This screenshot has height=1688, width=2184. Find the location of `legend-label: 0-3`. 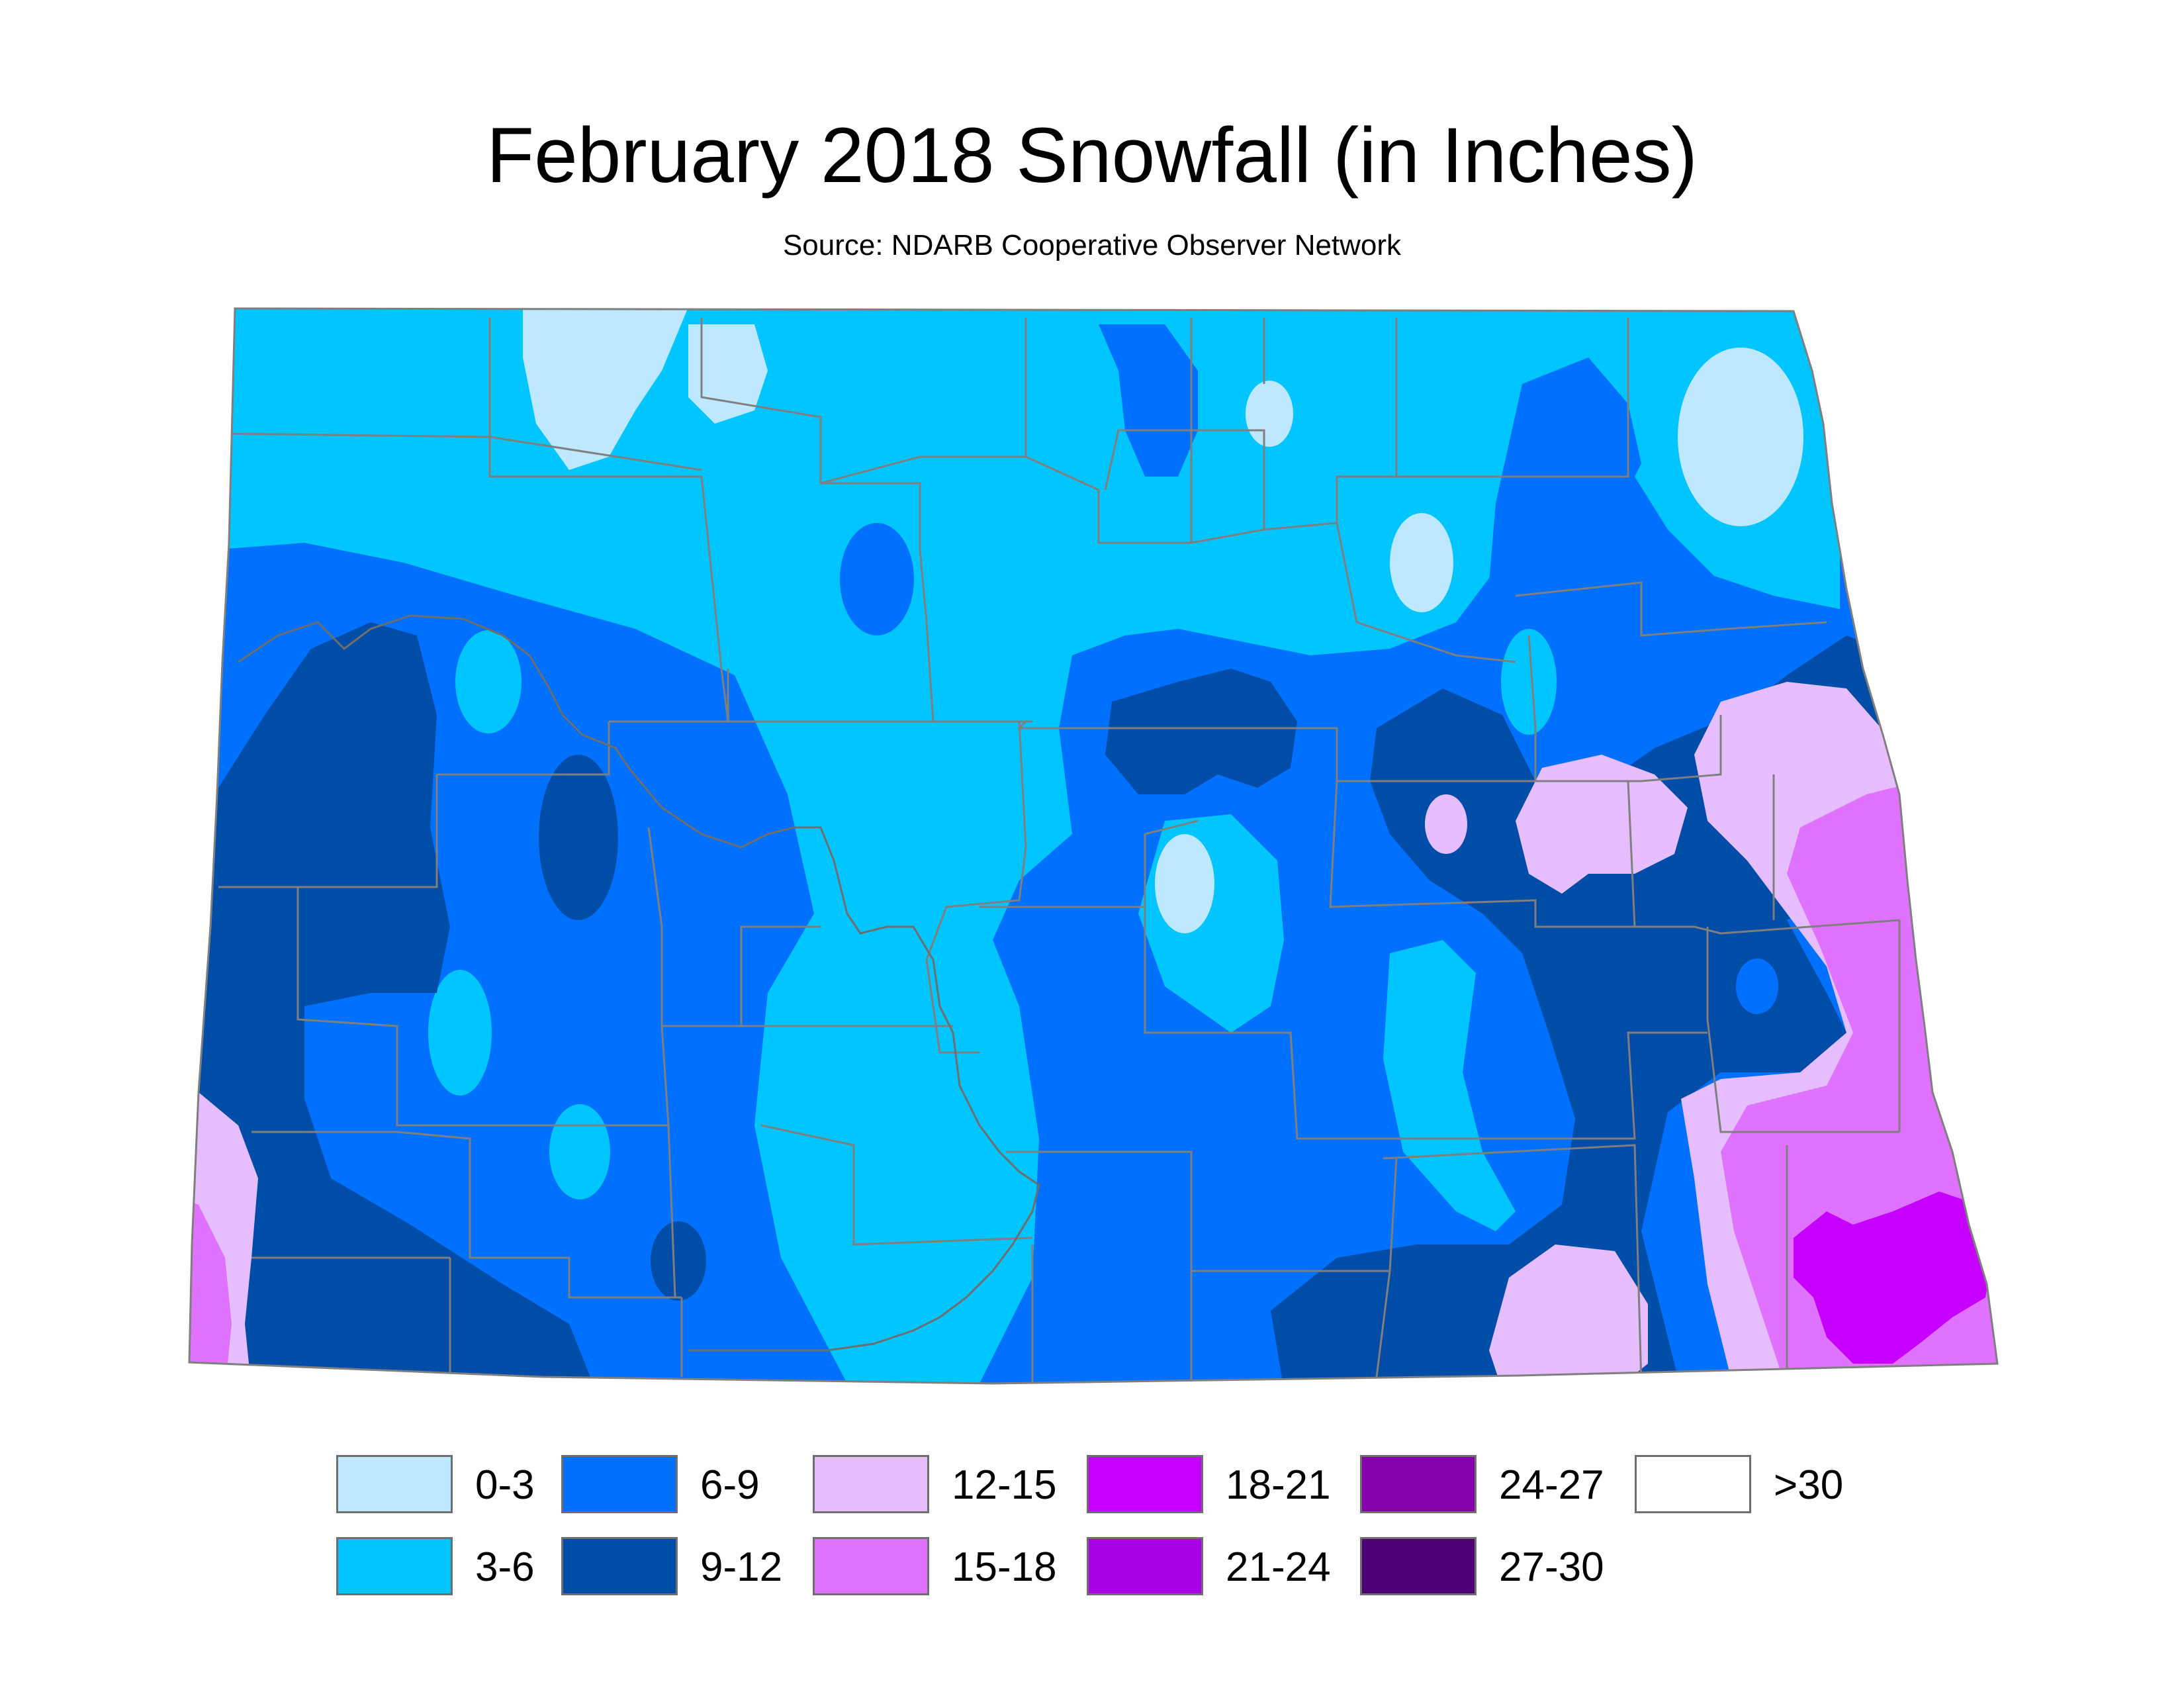

legend-label: 0-3 is located at coordinates (505, 1485).